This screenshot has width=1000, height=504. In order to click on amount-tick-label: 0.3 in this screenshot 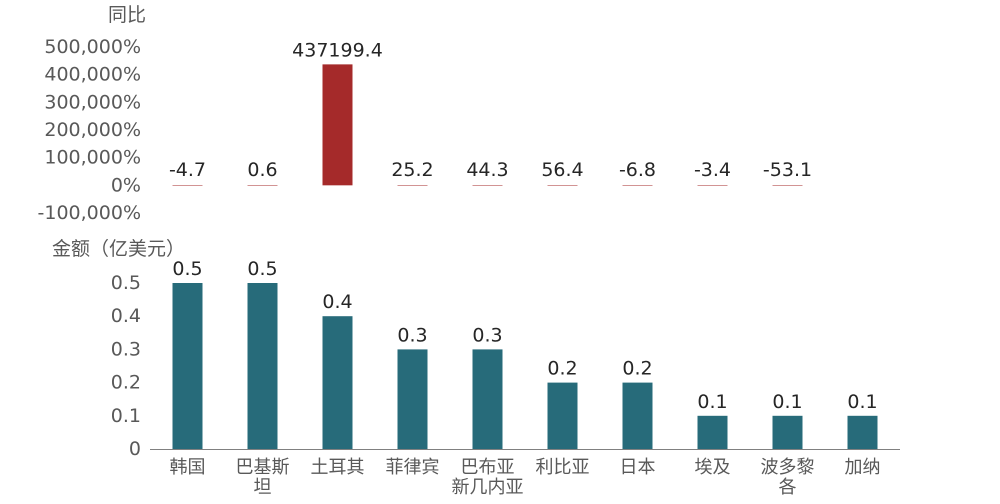, I will do `click(126, 349)`.